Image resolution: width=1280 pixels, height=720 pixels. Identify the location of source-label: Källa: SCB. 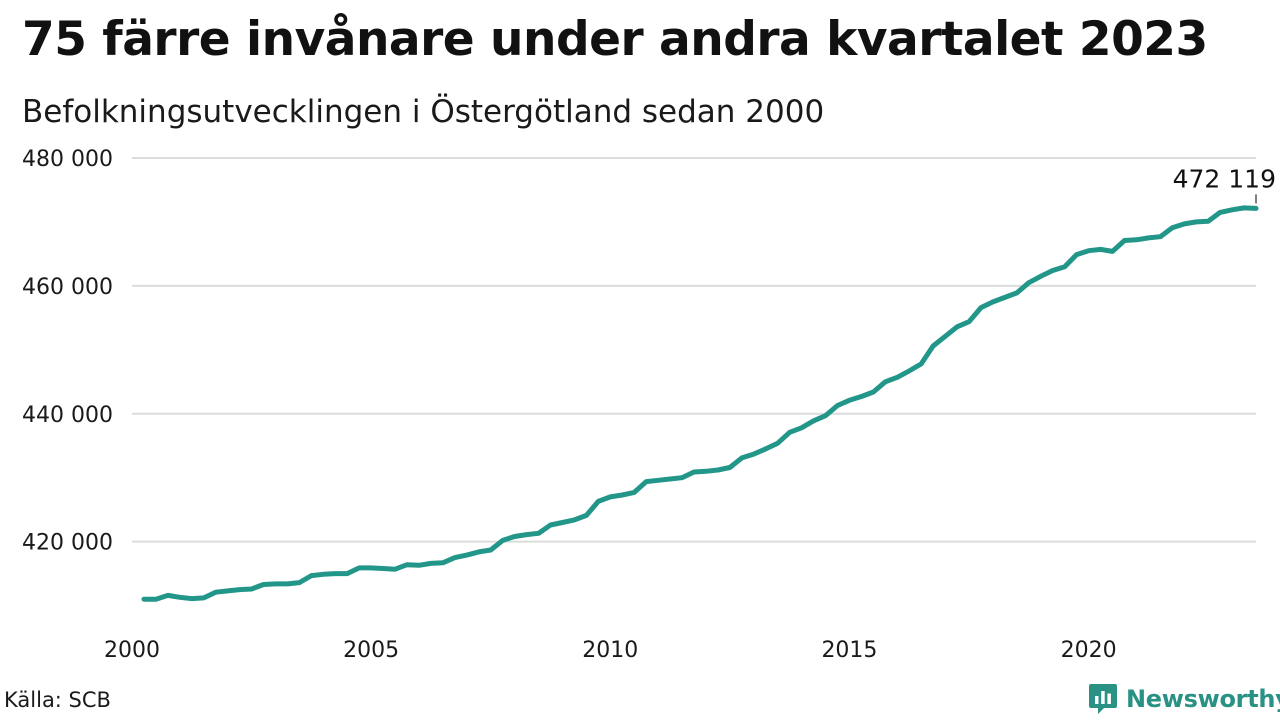
(57, 700).